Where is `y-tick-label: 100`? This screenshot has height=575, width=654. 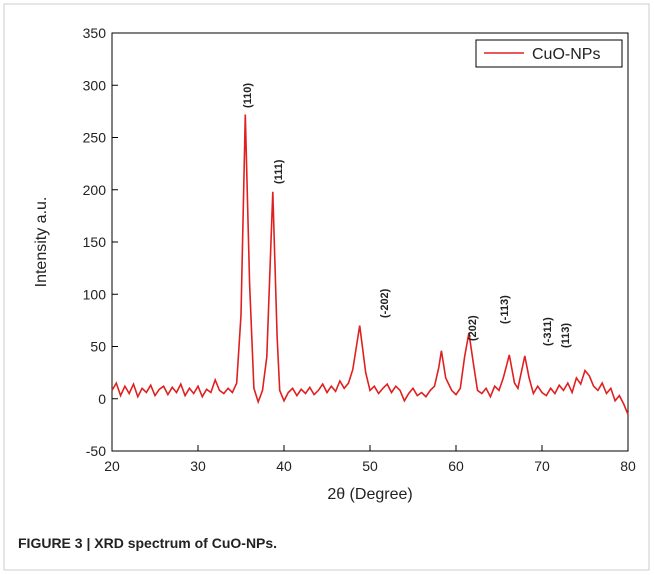
y-tick-label: 100 is located at coordinates (95, 294).